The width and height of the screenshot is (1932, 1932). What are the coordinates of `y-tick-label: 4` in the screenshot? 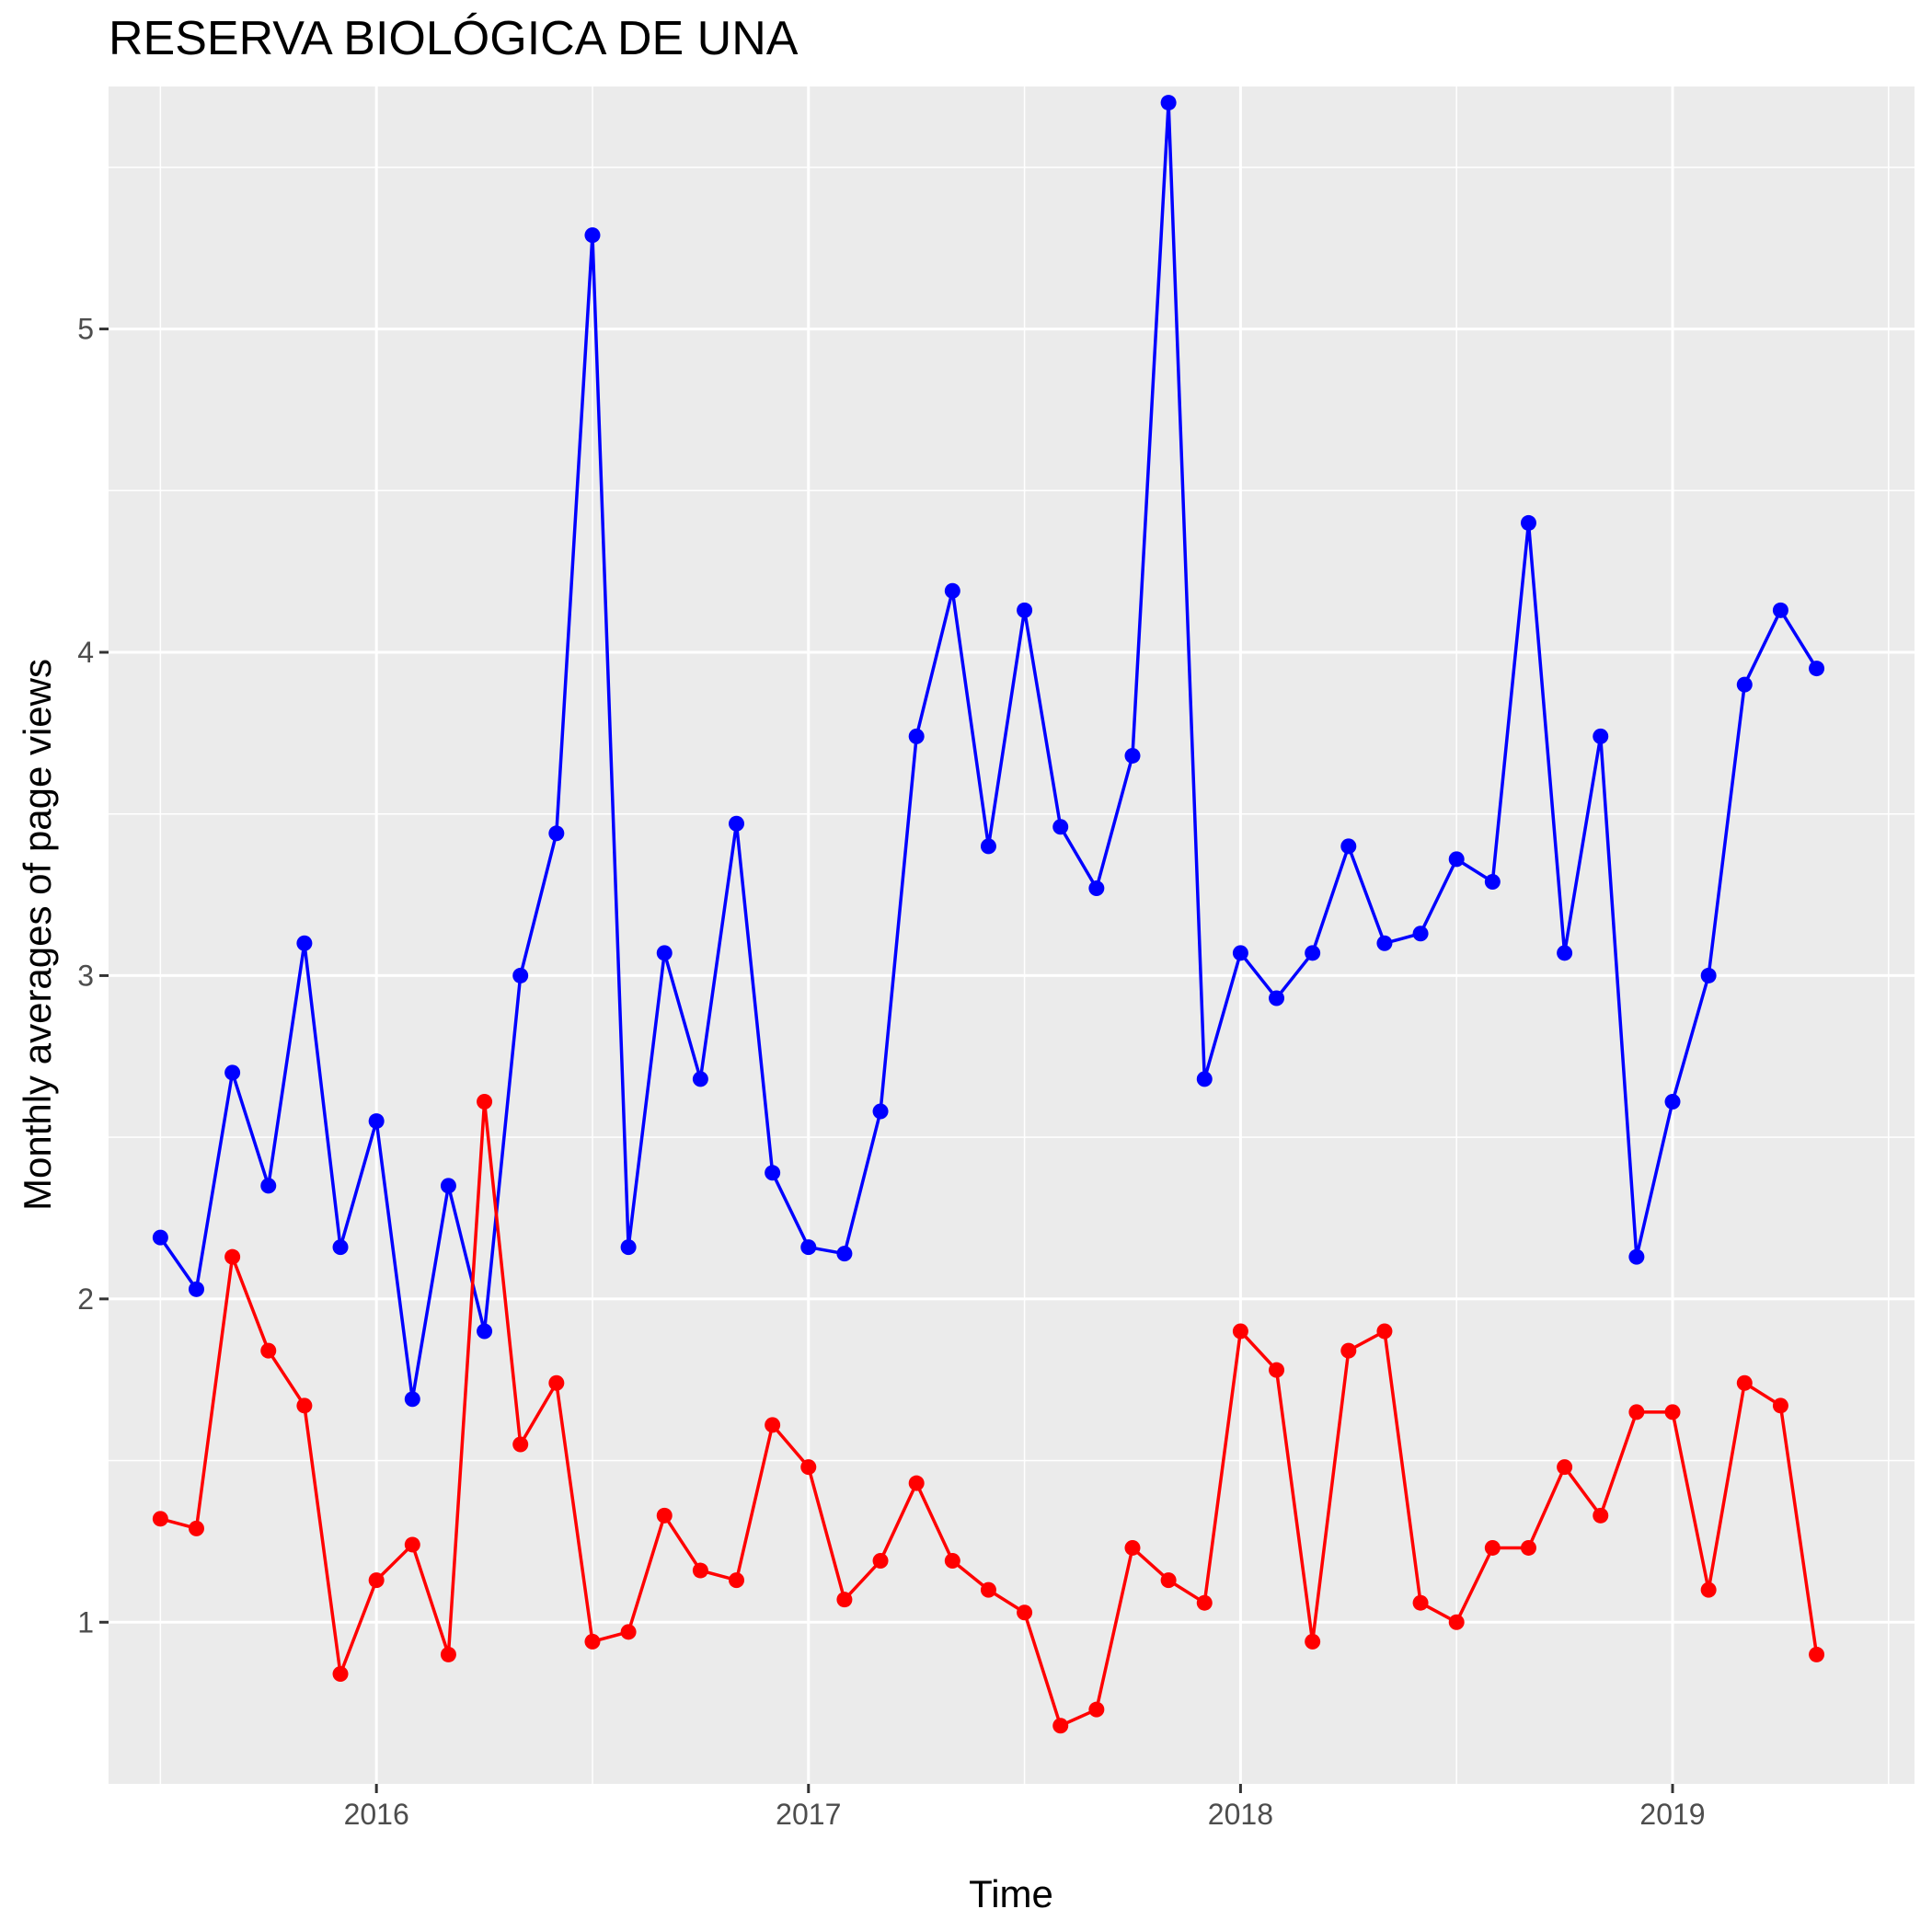 It's located at (85, 652).